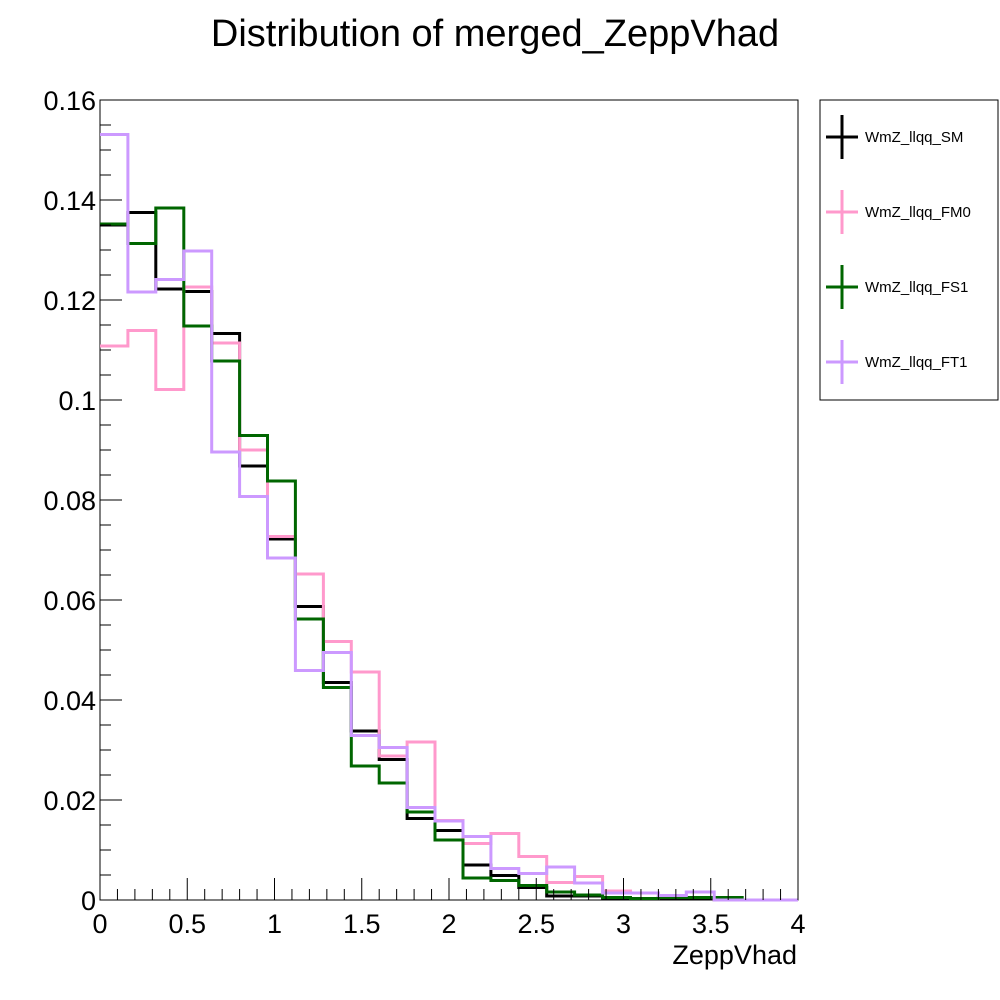 The width and height of the screenshot is (1000, 1000). What do you see at coordinates (536, 924) in the screenshot?
I see `x-tick-label: 2.5` at bounding box center [536, 924].